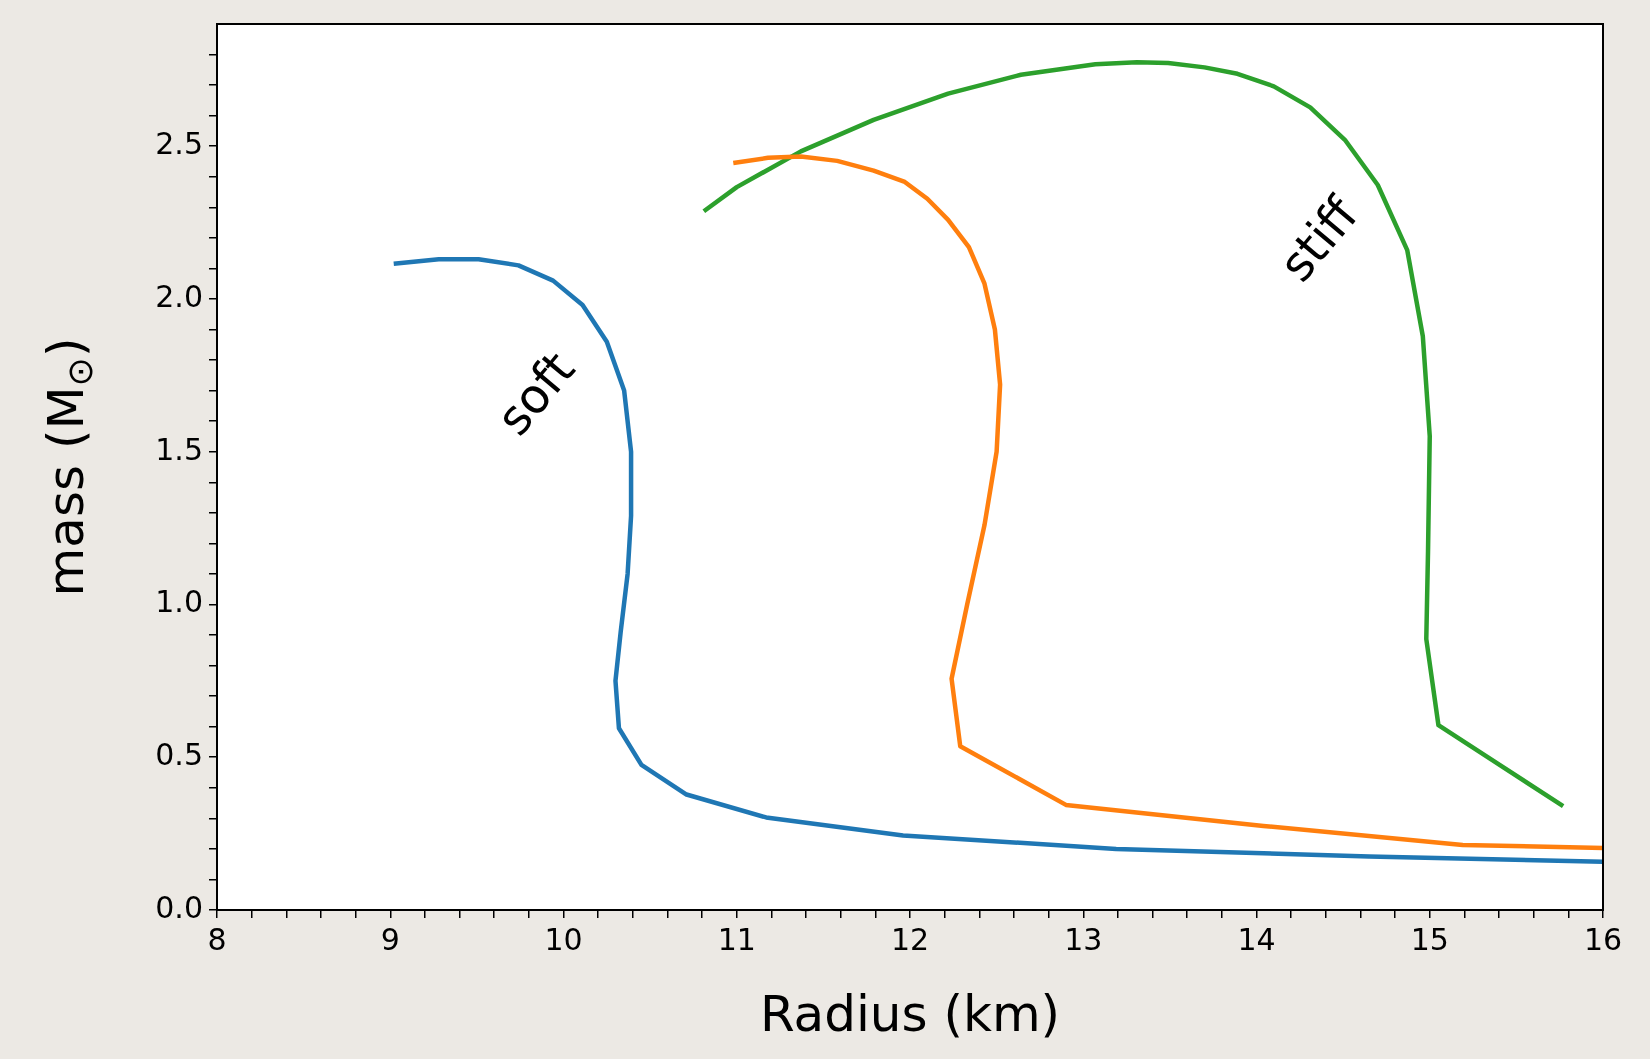 The image size is (1650, 1059). I want to click on y-tick-label: 0.5, so click(179, 755).